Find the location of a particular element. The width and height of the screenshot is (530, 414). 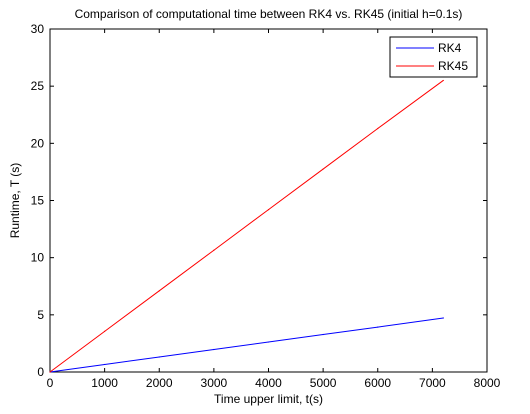

y-tick-label: 20 is located at coordinates (38, 143).